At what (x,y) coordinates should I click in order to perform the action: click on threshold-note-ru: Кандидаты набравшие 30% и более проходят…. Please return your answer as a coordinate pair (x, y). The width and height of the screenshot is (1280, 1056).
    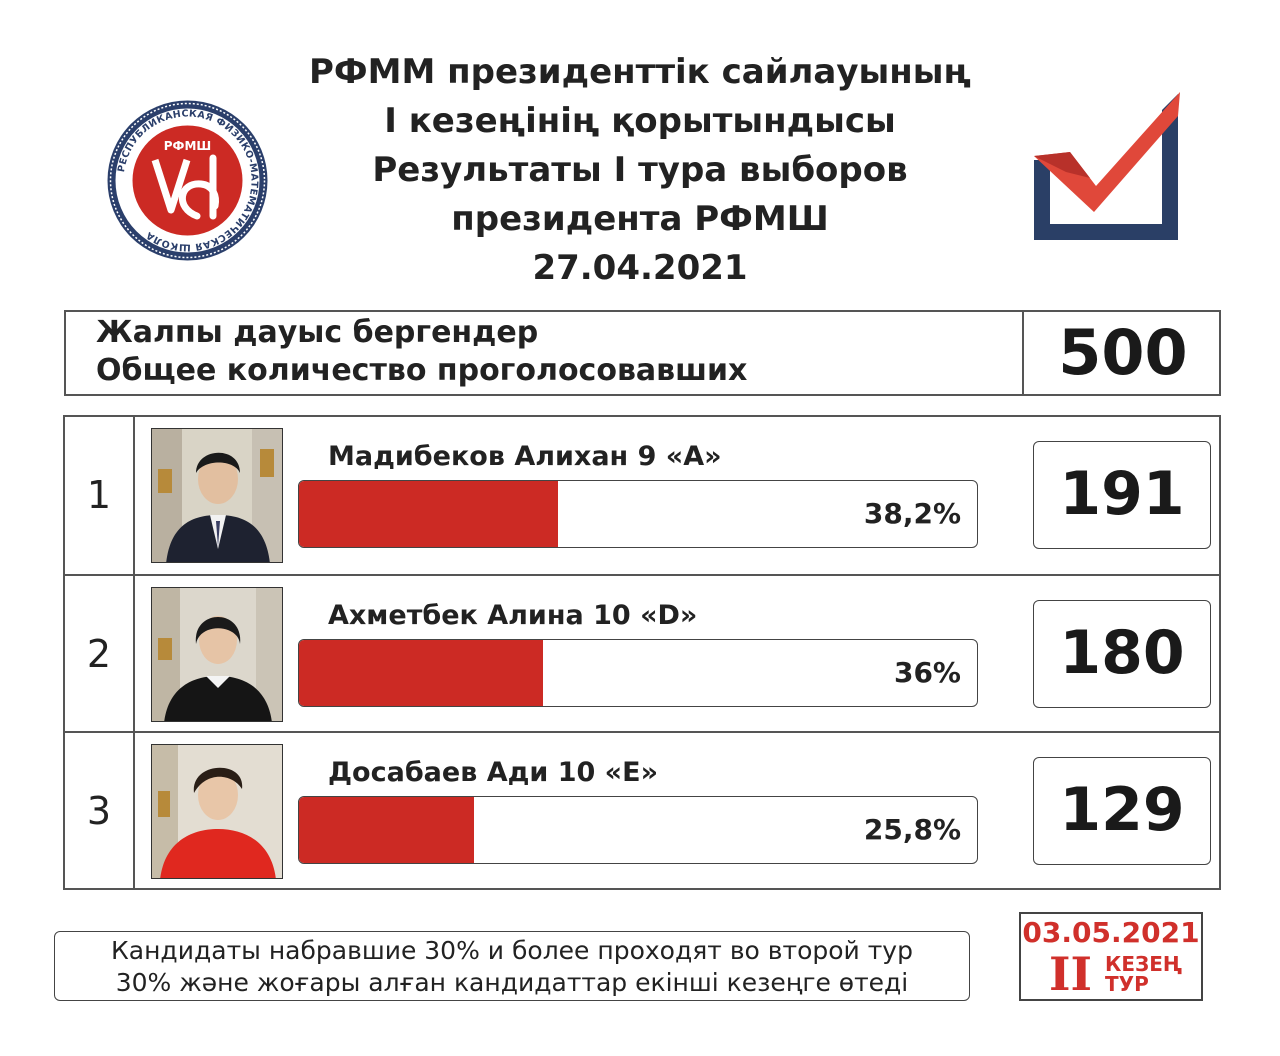
    Looking at the image, I should click on (512, 950).